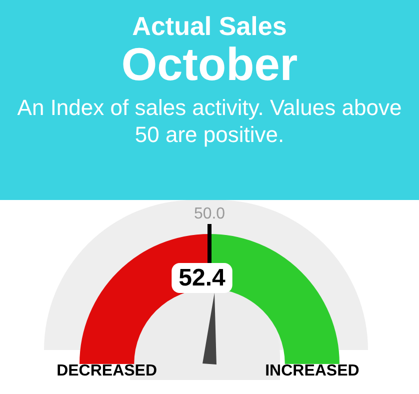  What do you see at coordinates (202, 278) in the screenshot?
I see `text: 52.4` at bounding box center [202, 278].